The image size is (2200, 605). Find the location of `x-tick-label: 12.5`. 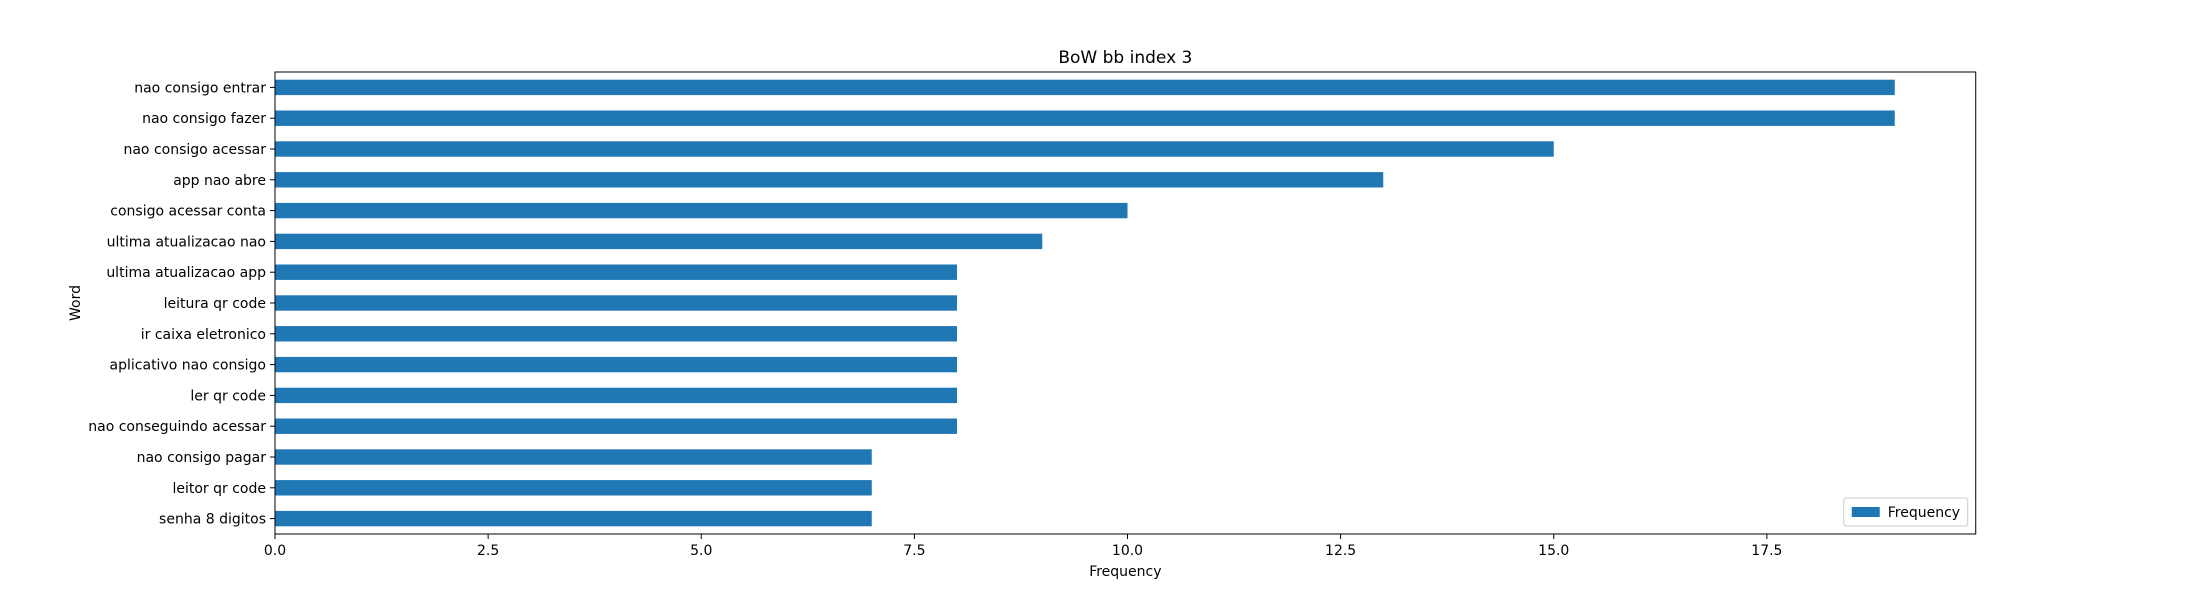

x-tick-label: 12.5 is located at coordinates (1340, 551).